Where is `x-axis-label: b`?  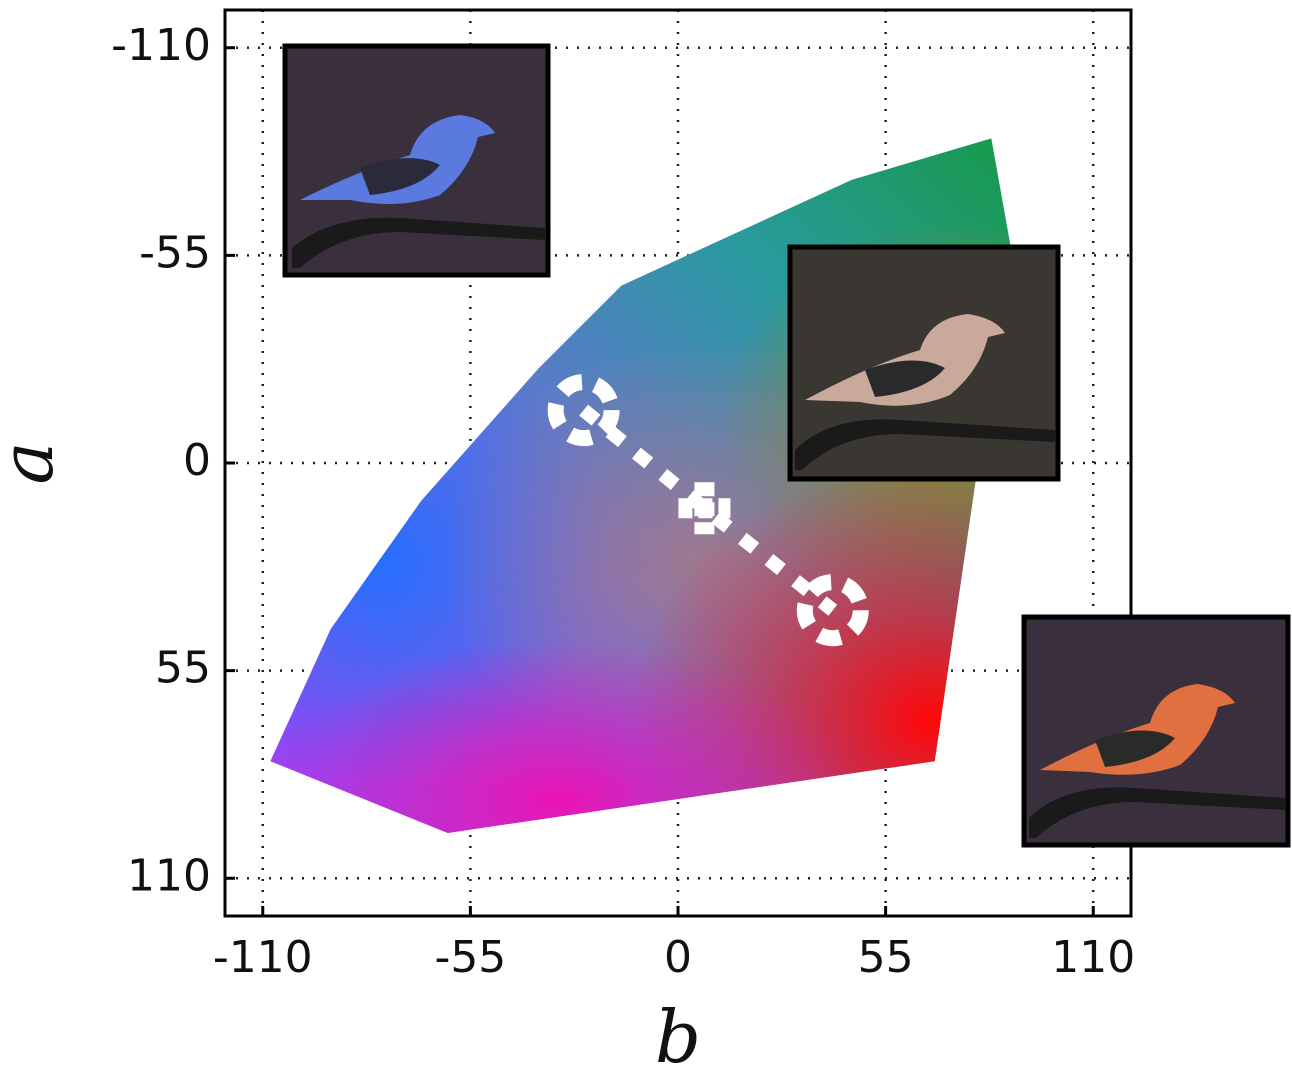 x-axis-label: b is located at coordinates (678, 1033).